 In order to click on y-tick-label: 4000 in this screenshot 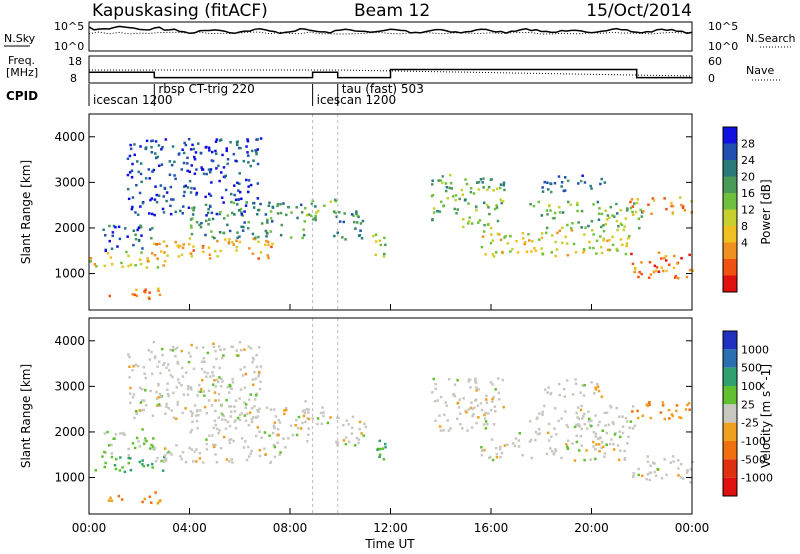, I will do `click(69, 137)`.